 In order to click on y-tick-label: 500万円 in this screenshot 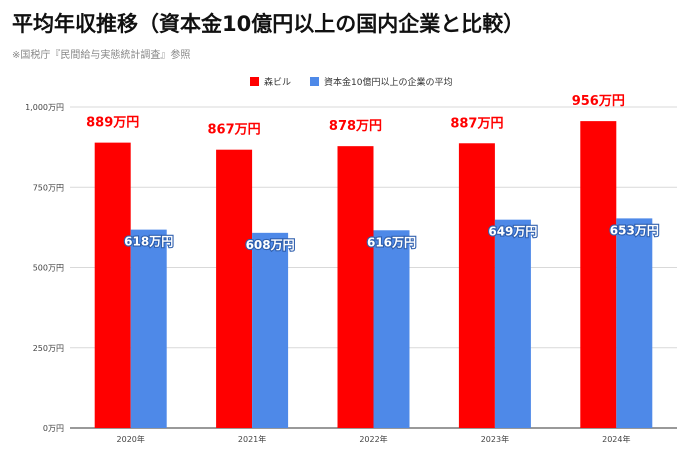, I will do `click(48, 268)`.